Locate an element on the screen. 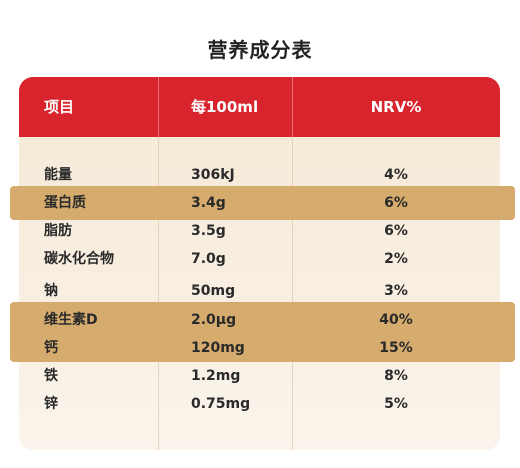 The height and width of the screenshot is (468, 520). nutrient-amount: 50mg is located at coordinates (213, 291).